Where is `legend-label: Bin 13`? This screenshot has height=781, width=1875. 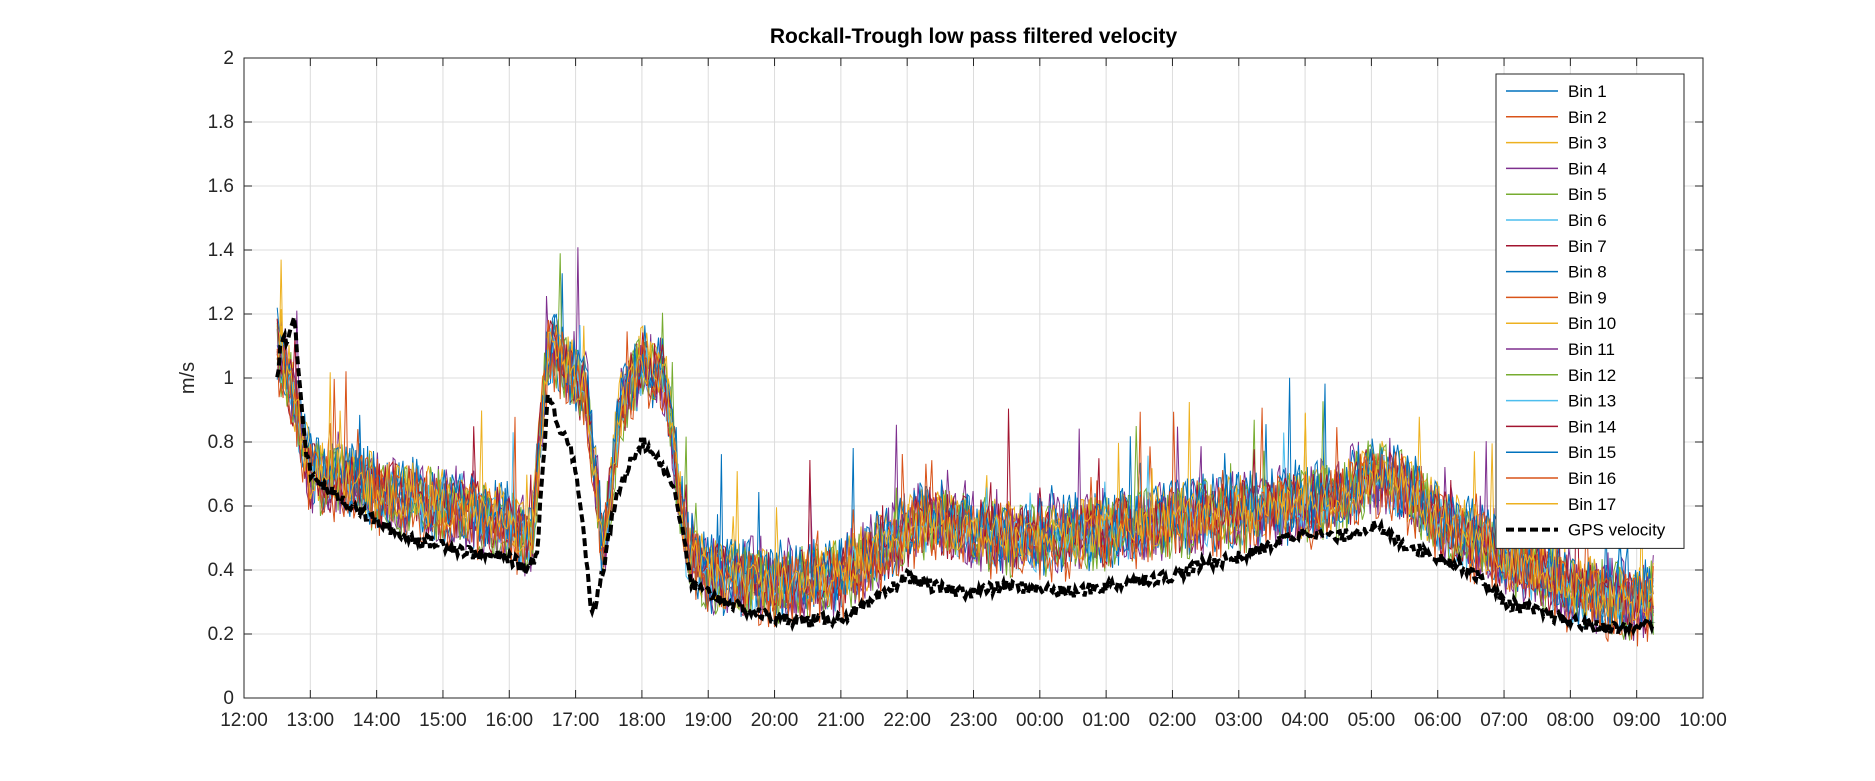
legend-label: Bin 13 is located at coordinates (1592, 401).